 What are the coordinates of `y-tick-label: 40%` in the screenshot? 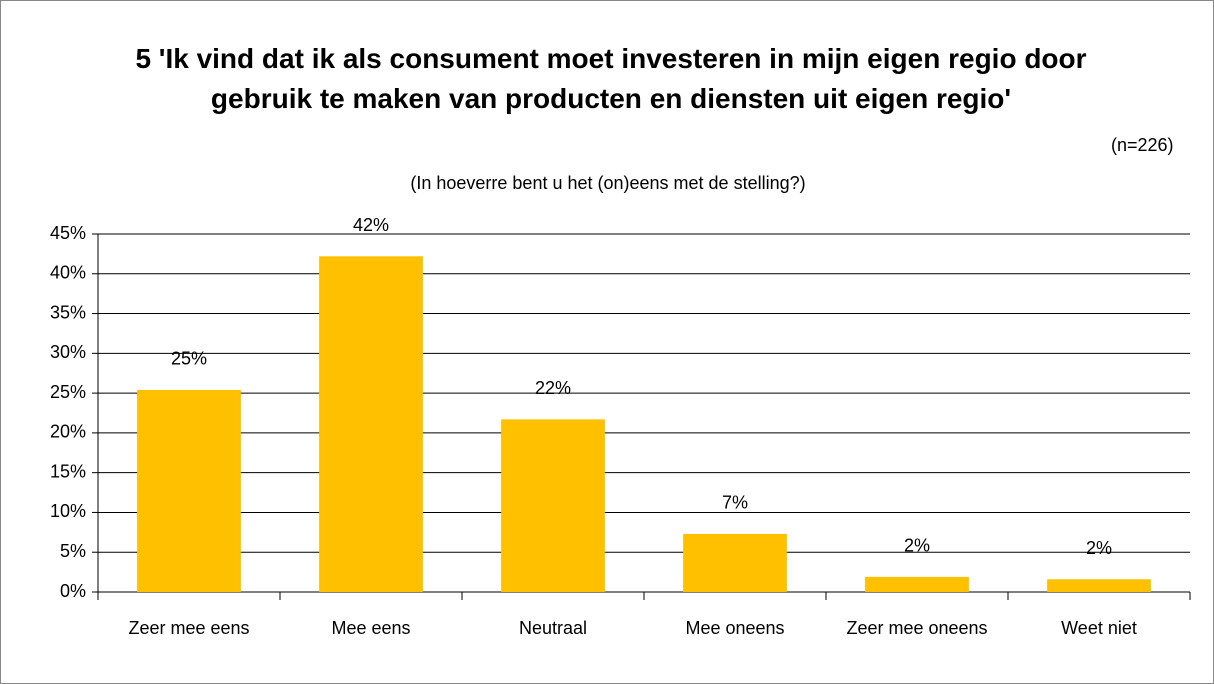 It's located at (68, 273).